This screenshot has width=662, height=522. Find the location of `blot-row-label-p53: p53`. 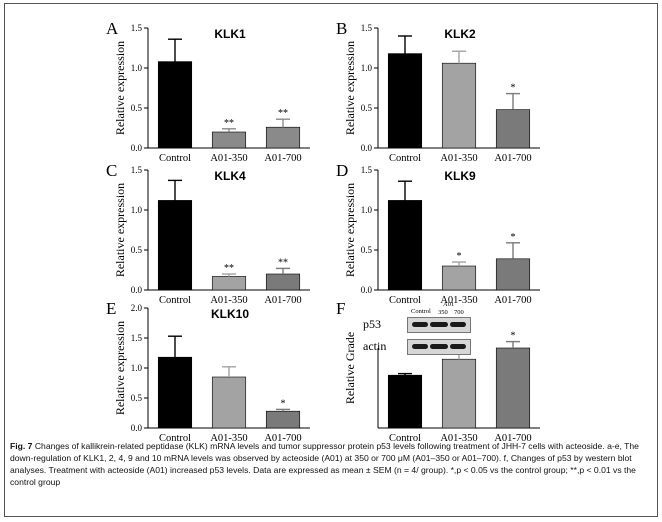

blot-row-label-p53: p53 is located at coordinates (372, 324).